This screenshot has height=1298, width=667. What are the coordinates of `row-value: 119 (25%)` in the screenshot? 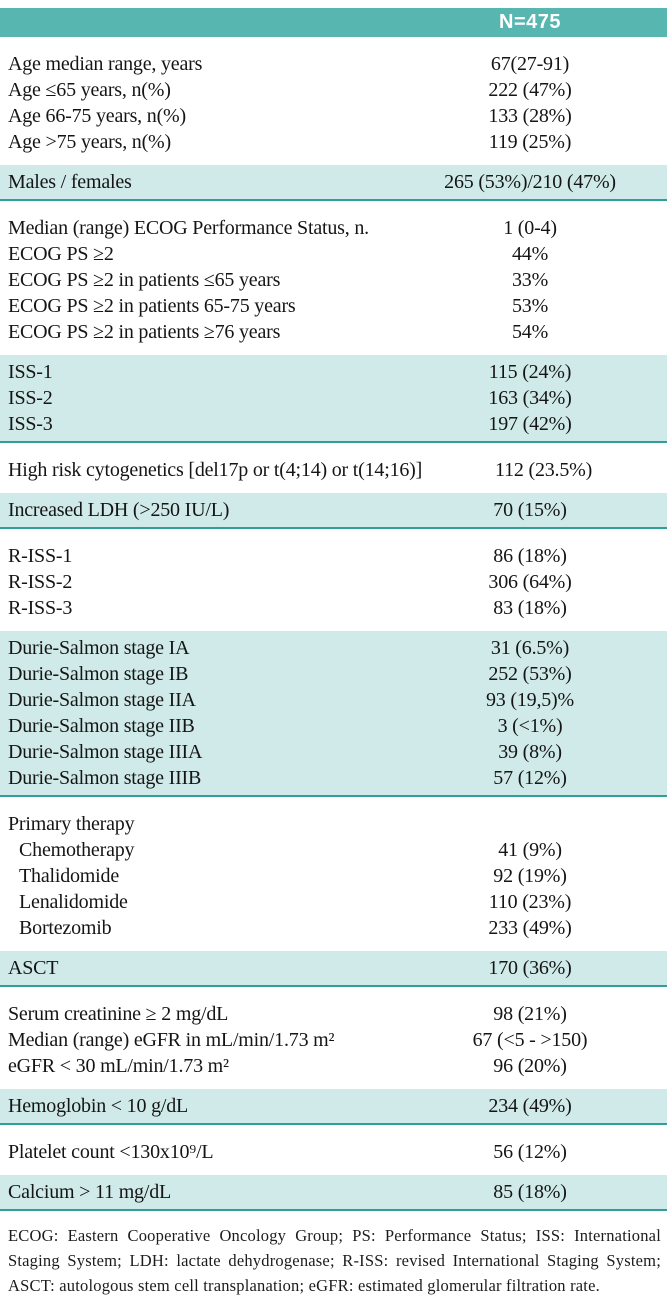 It's located at (530, 142).